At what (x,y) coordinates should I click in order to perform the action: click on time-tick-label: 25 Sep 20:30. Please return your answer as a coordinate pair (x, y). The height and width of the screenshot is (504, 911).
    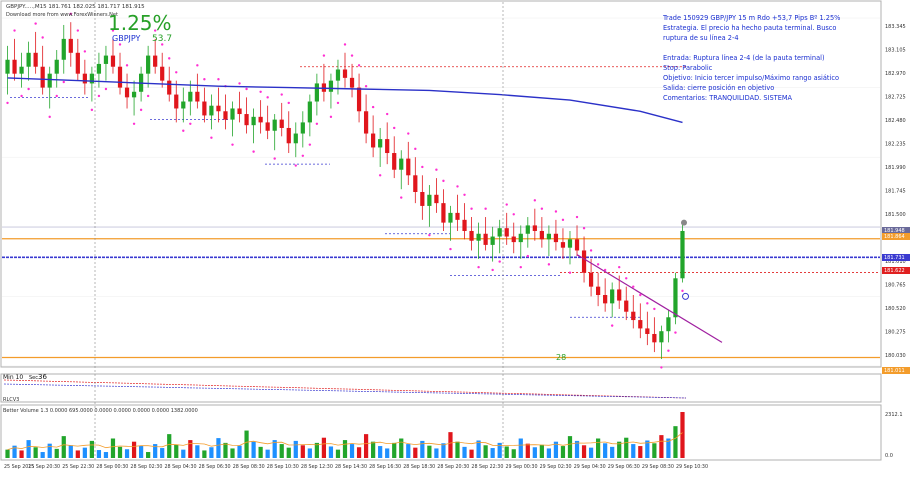
    Looking at the image, I should click on (44, 467).